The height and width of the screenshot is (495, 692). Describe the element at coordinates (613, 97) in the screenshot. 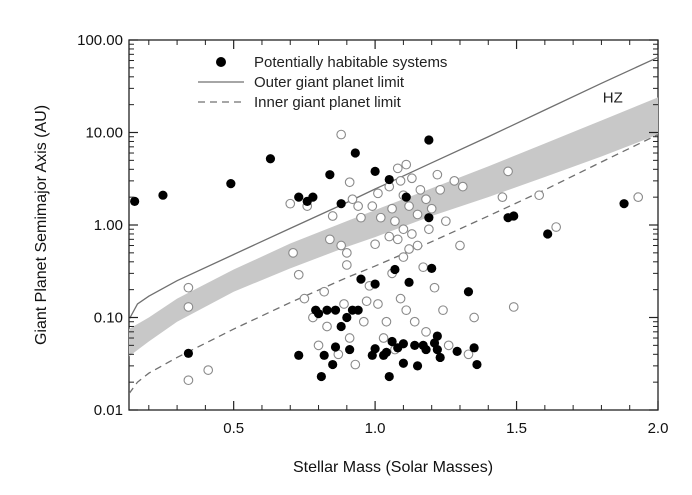

I see `hz-annotation: HZ` at that location.